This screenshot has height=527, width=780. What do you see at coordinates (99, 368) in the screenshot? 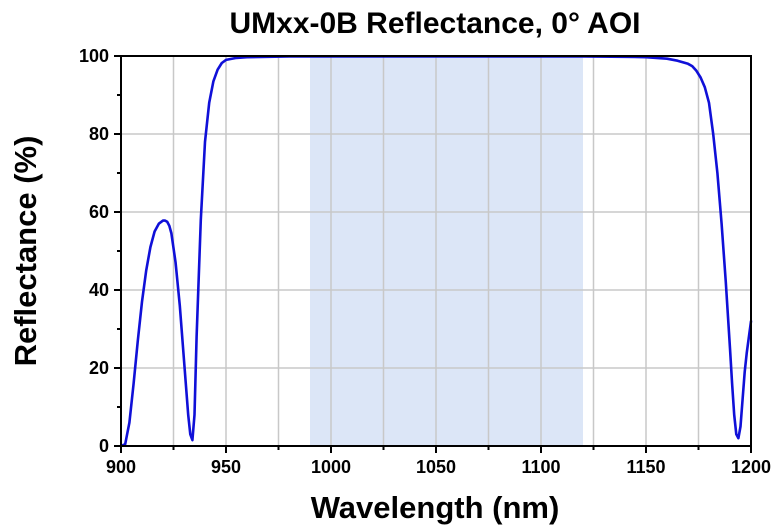
I see `y-tick-label-20: 20` at bounding box center [99, 368].